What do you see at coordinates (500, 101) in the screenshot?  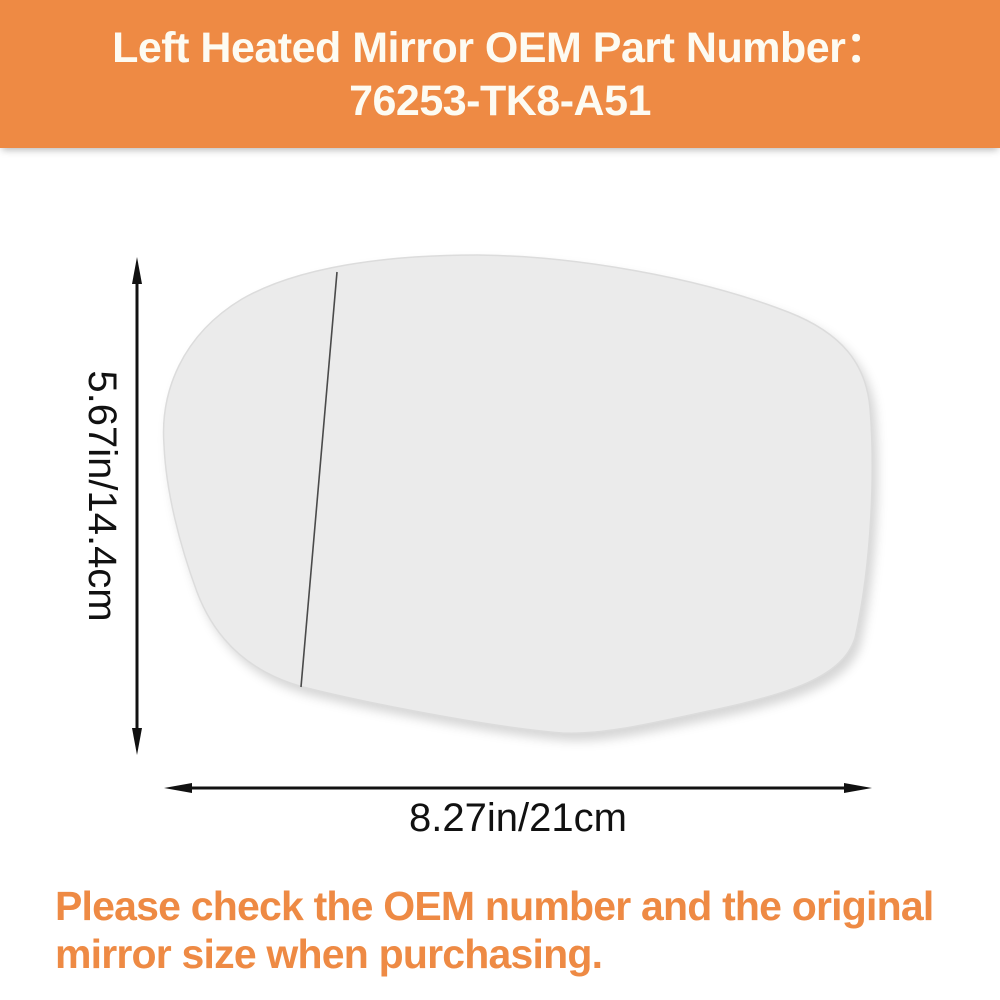 I see `banner-part-number: 76253-TK8-A51` at bounding box center [500, 101].